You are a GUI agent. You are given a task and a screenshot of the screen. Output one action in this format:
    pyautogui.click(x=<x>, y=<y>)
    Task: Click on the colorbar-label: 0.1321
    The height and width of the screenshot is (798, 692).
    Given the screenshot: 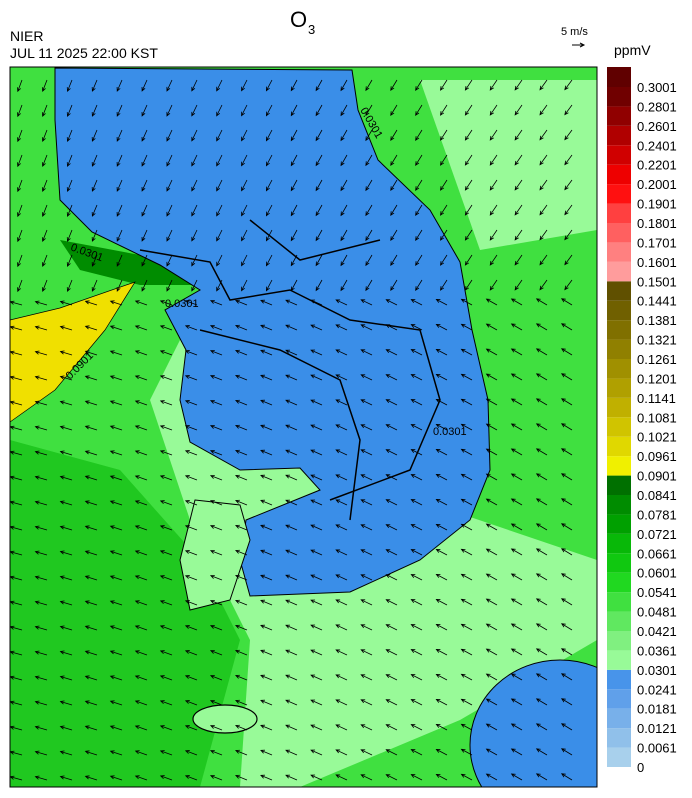 What is the action you would take?
    pyautogui.click(x=657, y=340)
    